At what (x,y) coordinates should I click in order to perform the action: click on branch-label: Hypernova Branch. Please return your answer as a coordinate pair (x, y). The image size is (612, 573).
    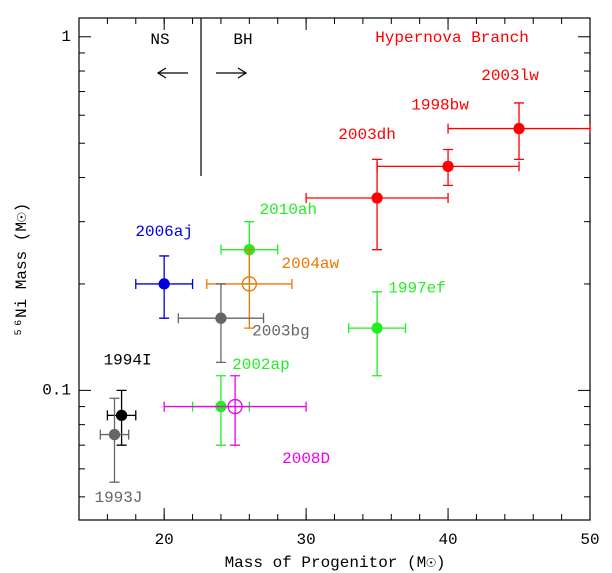
    Looking at the image, I should click on (452, 38).